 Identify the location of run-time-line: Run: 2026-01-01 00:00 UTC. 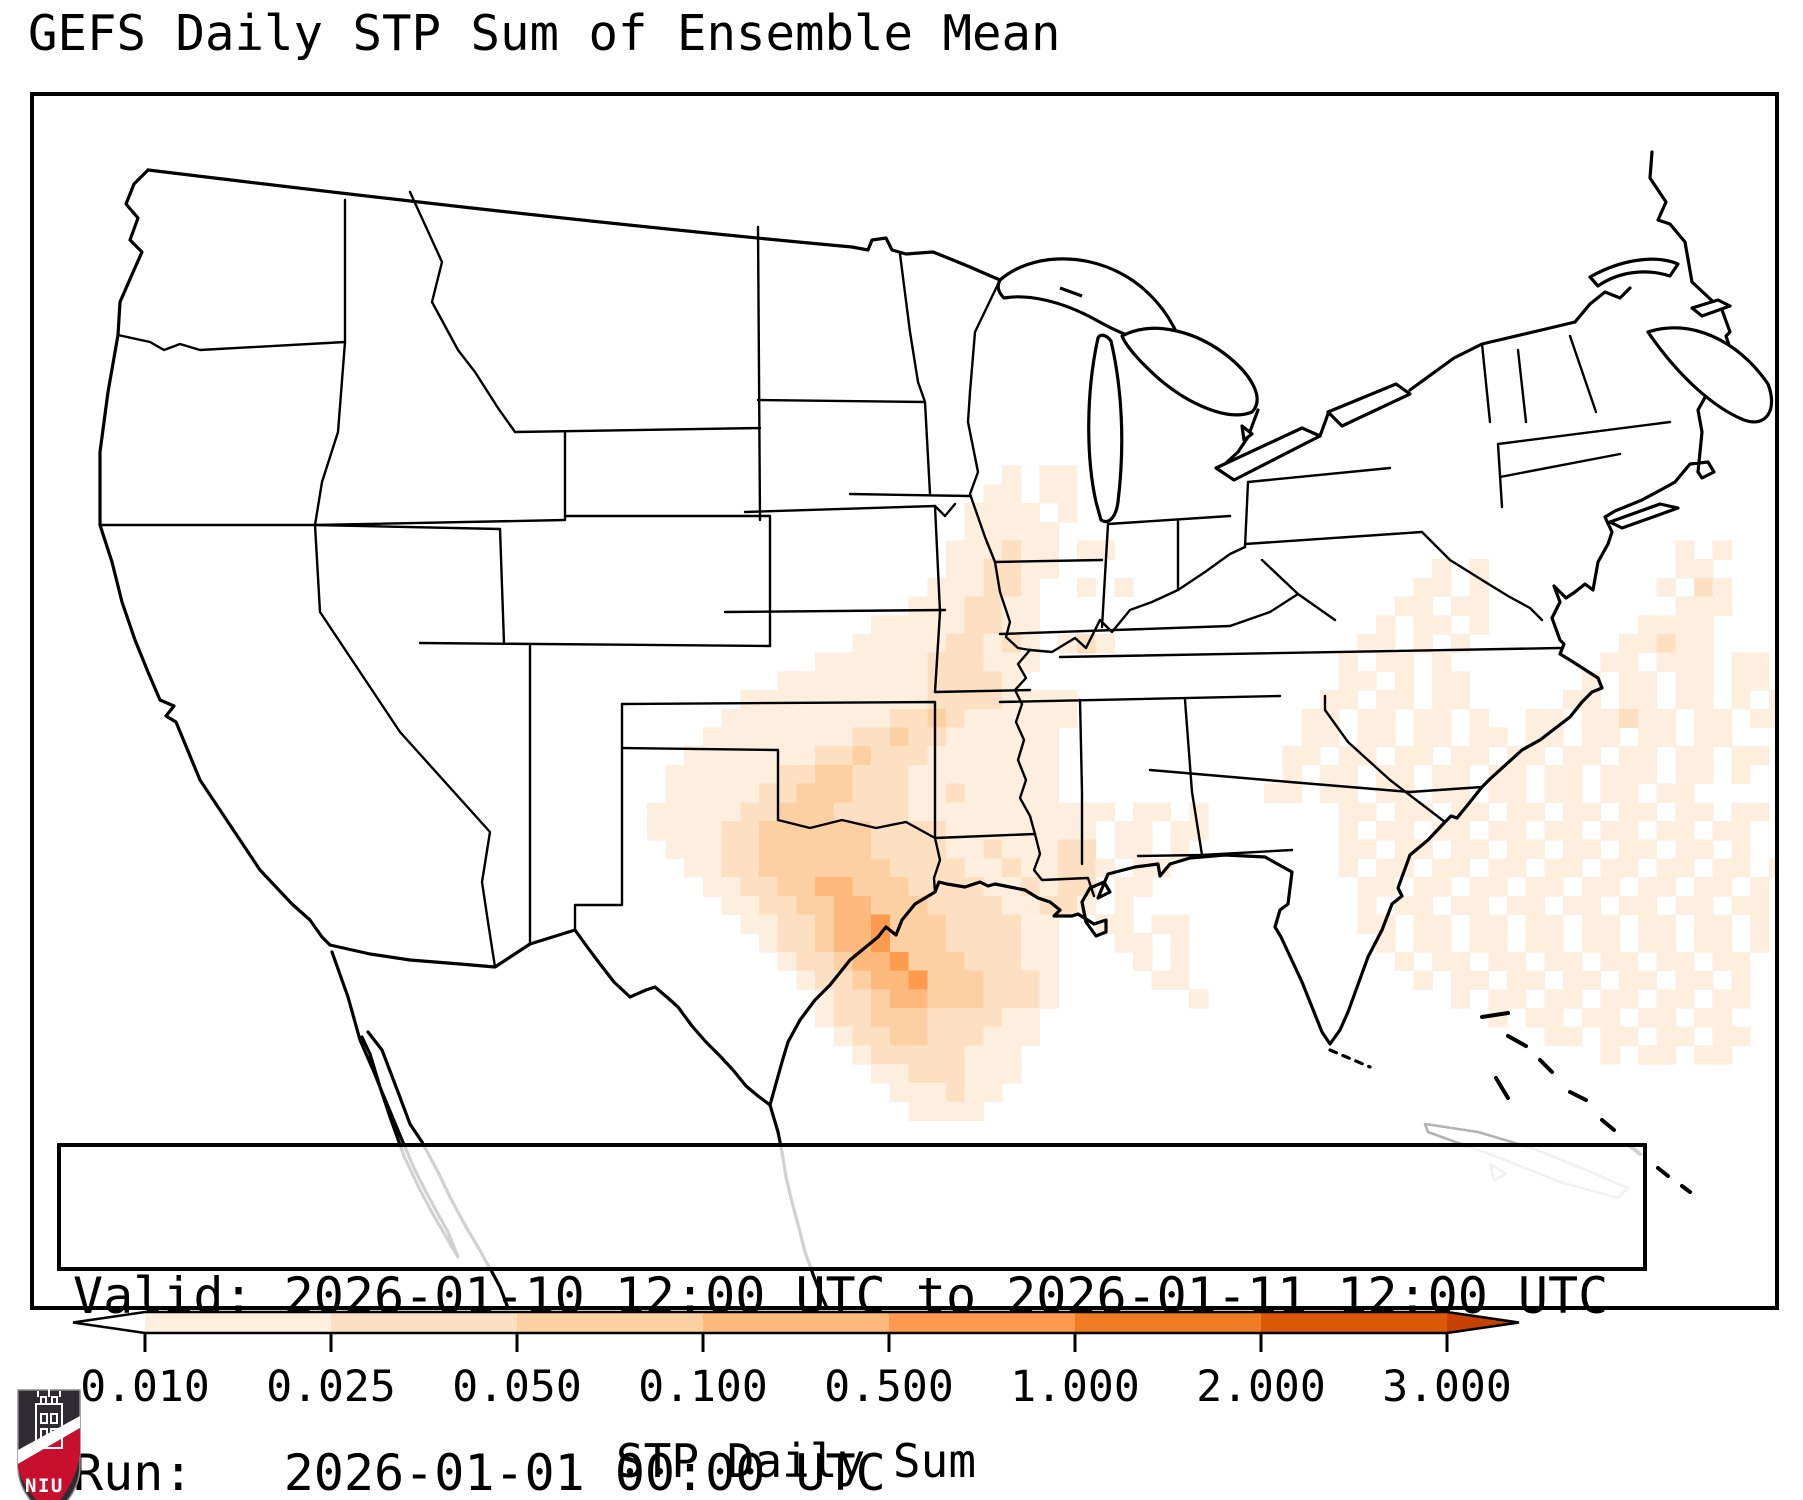
(858, 1472).